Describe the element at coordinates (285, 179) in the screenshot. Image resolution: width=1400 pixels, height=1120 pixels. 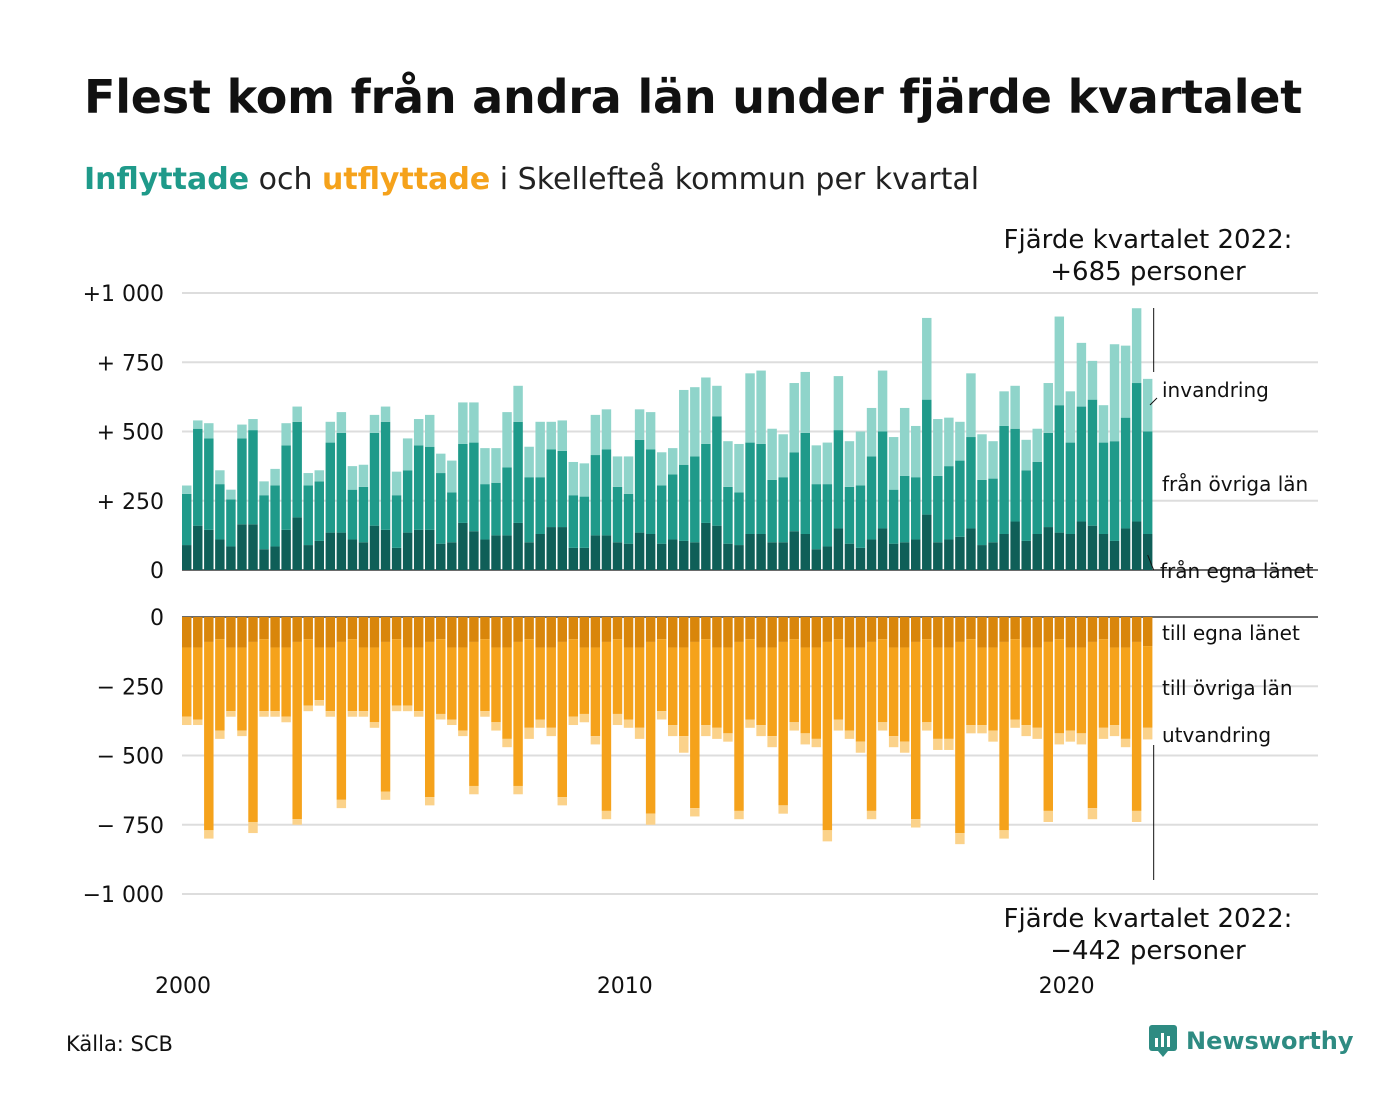
I see `subtitle-middle: och` at that location.